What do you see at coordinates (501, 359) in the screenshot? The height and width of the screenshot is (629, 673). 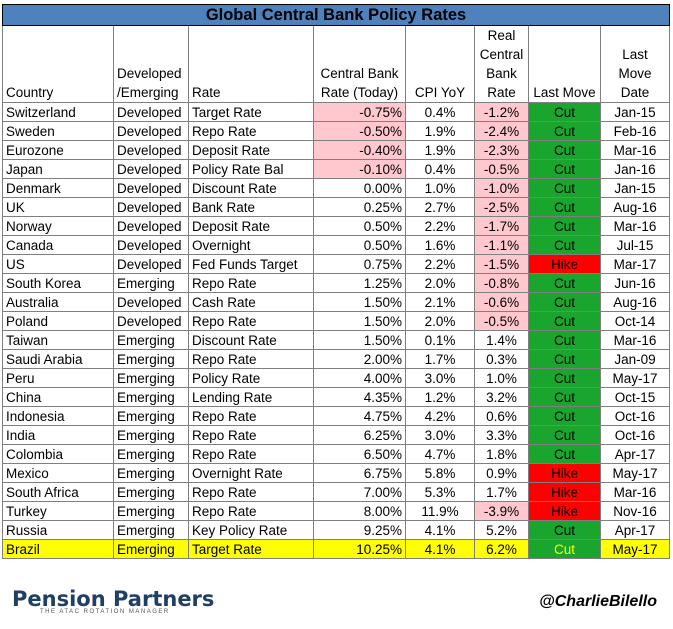 I see `cell-real-rate: 0.3%` at bounding box center [501, 359].